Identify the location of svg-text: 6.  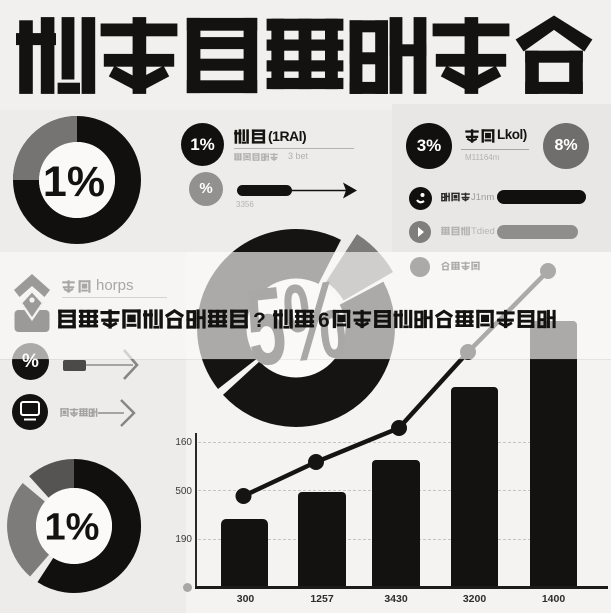
(324, 320).